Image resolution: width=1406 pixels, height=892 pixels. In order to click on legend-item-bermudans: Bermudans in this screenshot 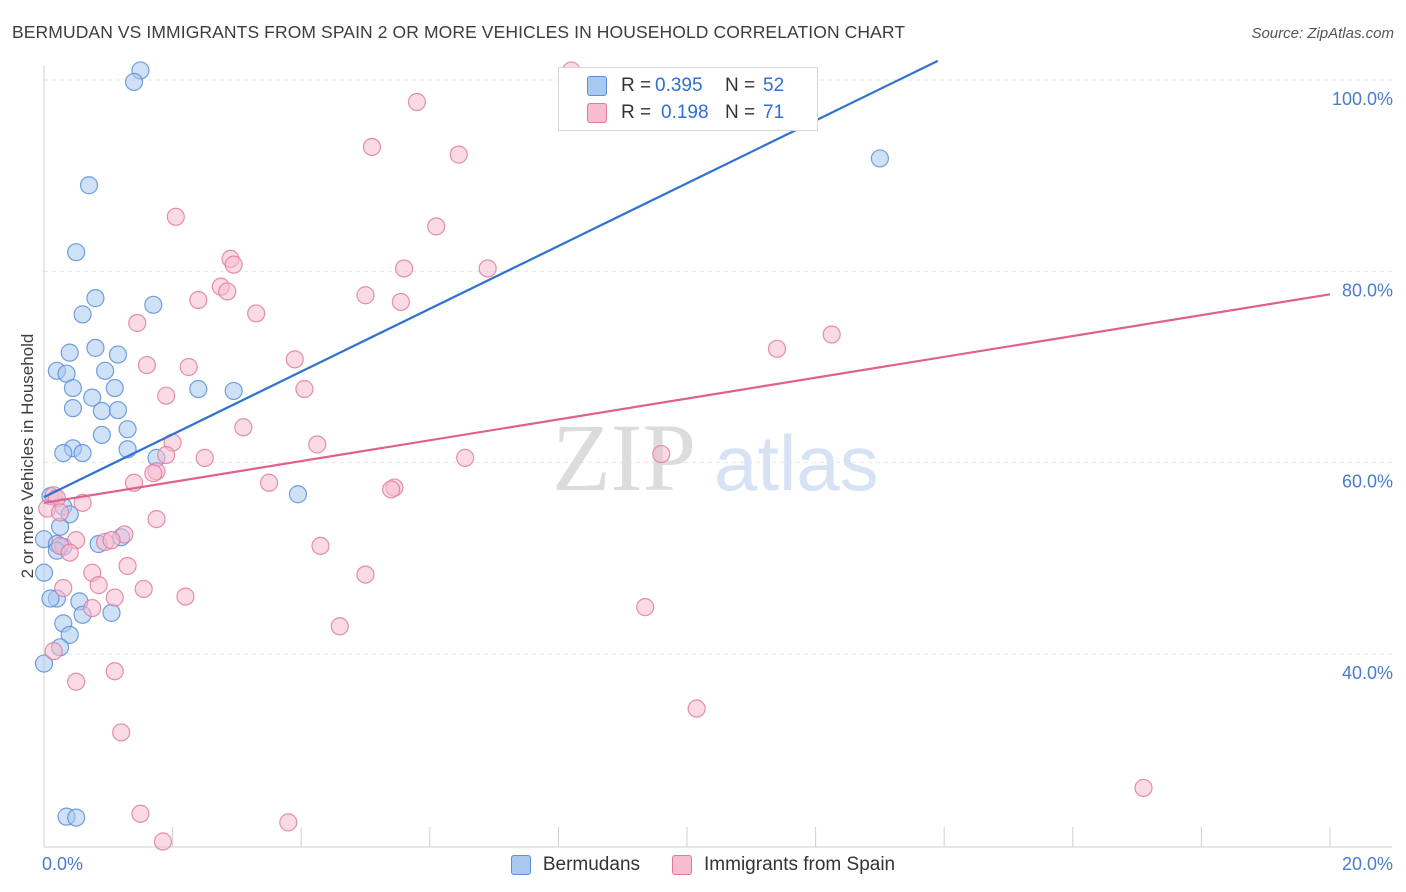, I will do `click(575, 865)`.